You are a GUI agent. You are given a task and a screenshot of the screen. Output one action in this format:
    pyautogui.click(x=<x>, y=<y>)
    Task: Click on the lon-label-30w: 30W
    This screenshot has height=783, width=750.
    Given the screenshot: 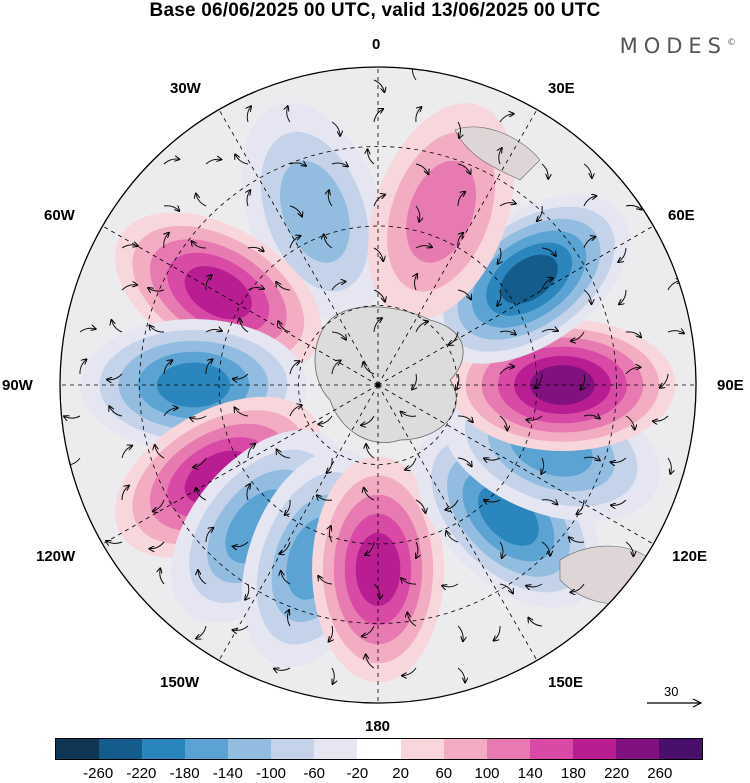 What is the action you would take?
    pyautogui.click(x=185, y=88)
    